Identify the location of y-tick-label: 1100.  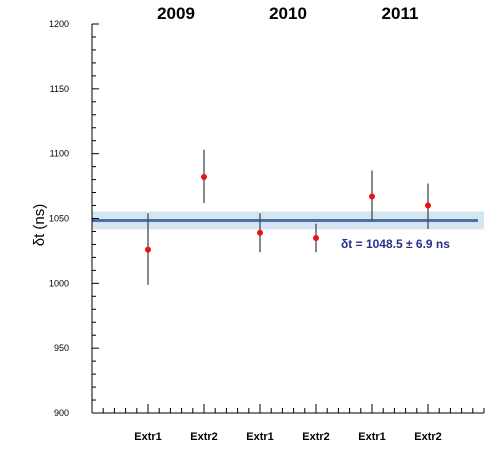
(59, 154).